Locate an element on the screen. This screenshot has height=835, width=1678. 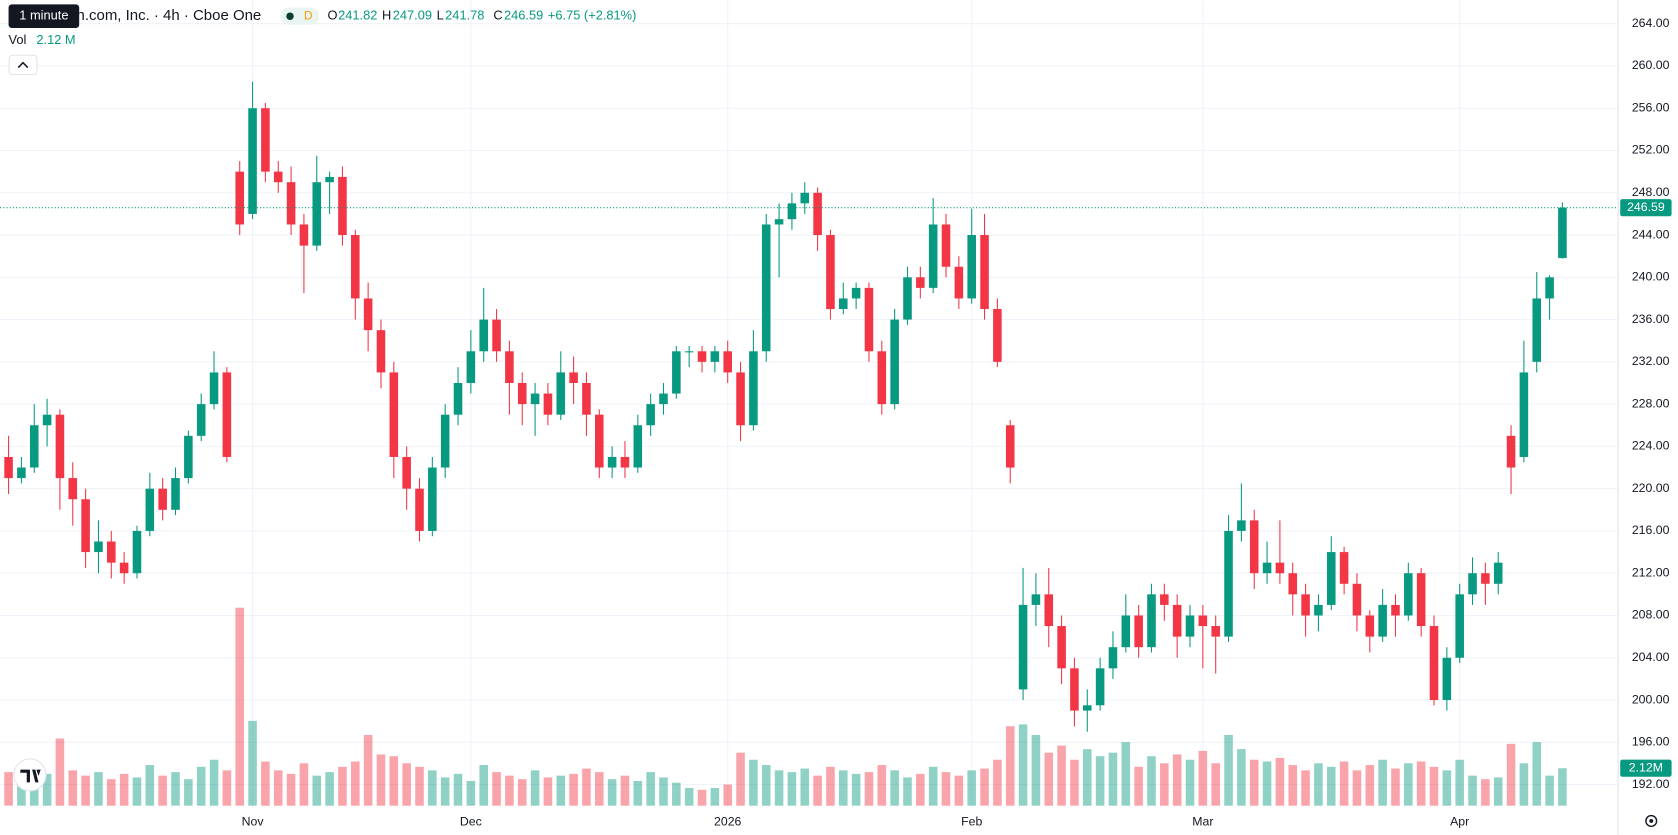
symbol-title: Amazon.com, Inc. · 4h · Cboe One is located at coordinates (145, 15).